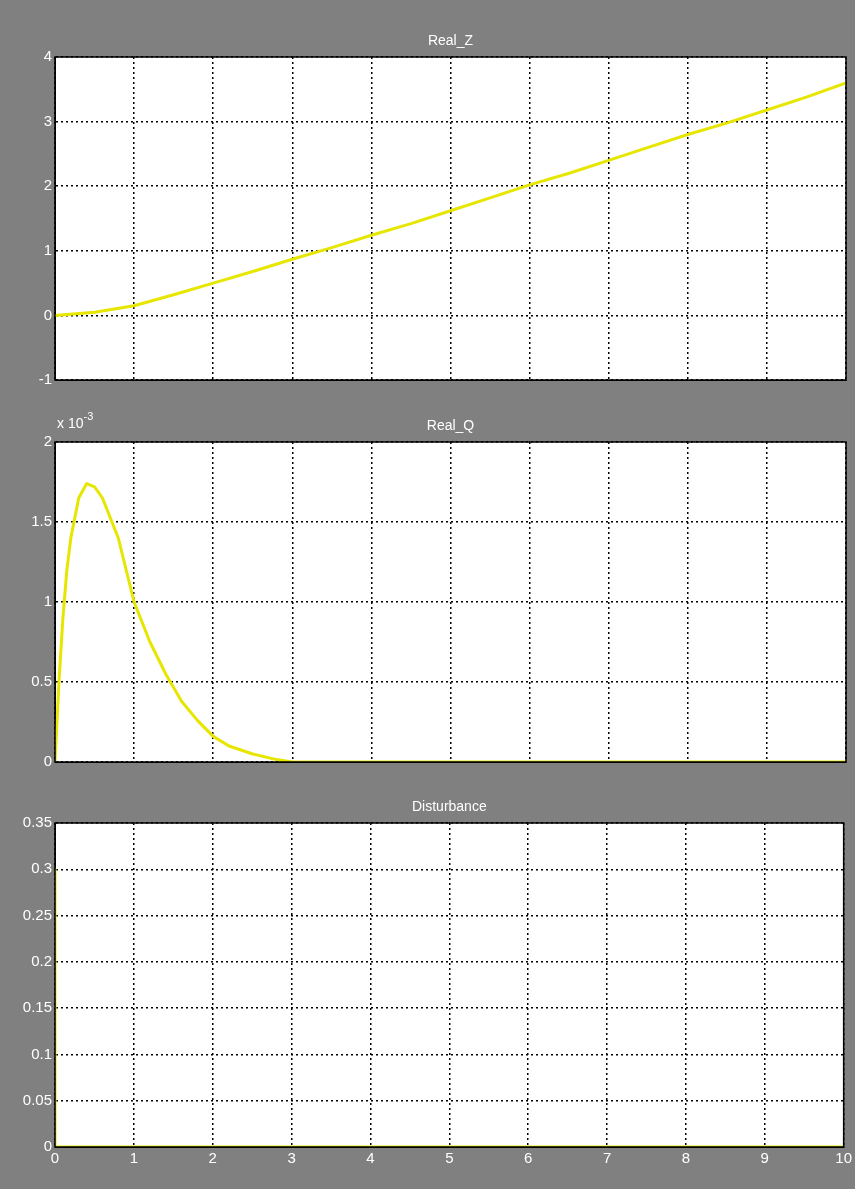 The height and width of the screenshot is (1189, 855). Describe the element at coordinates (41, 868) in the screenshot. I see `y-tick-label: 0.3` at that location.